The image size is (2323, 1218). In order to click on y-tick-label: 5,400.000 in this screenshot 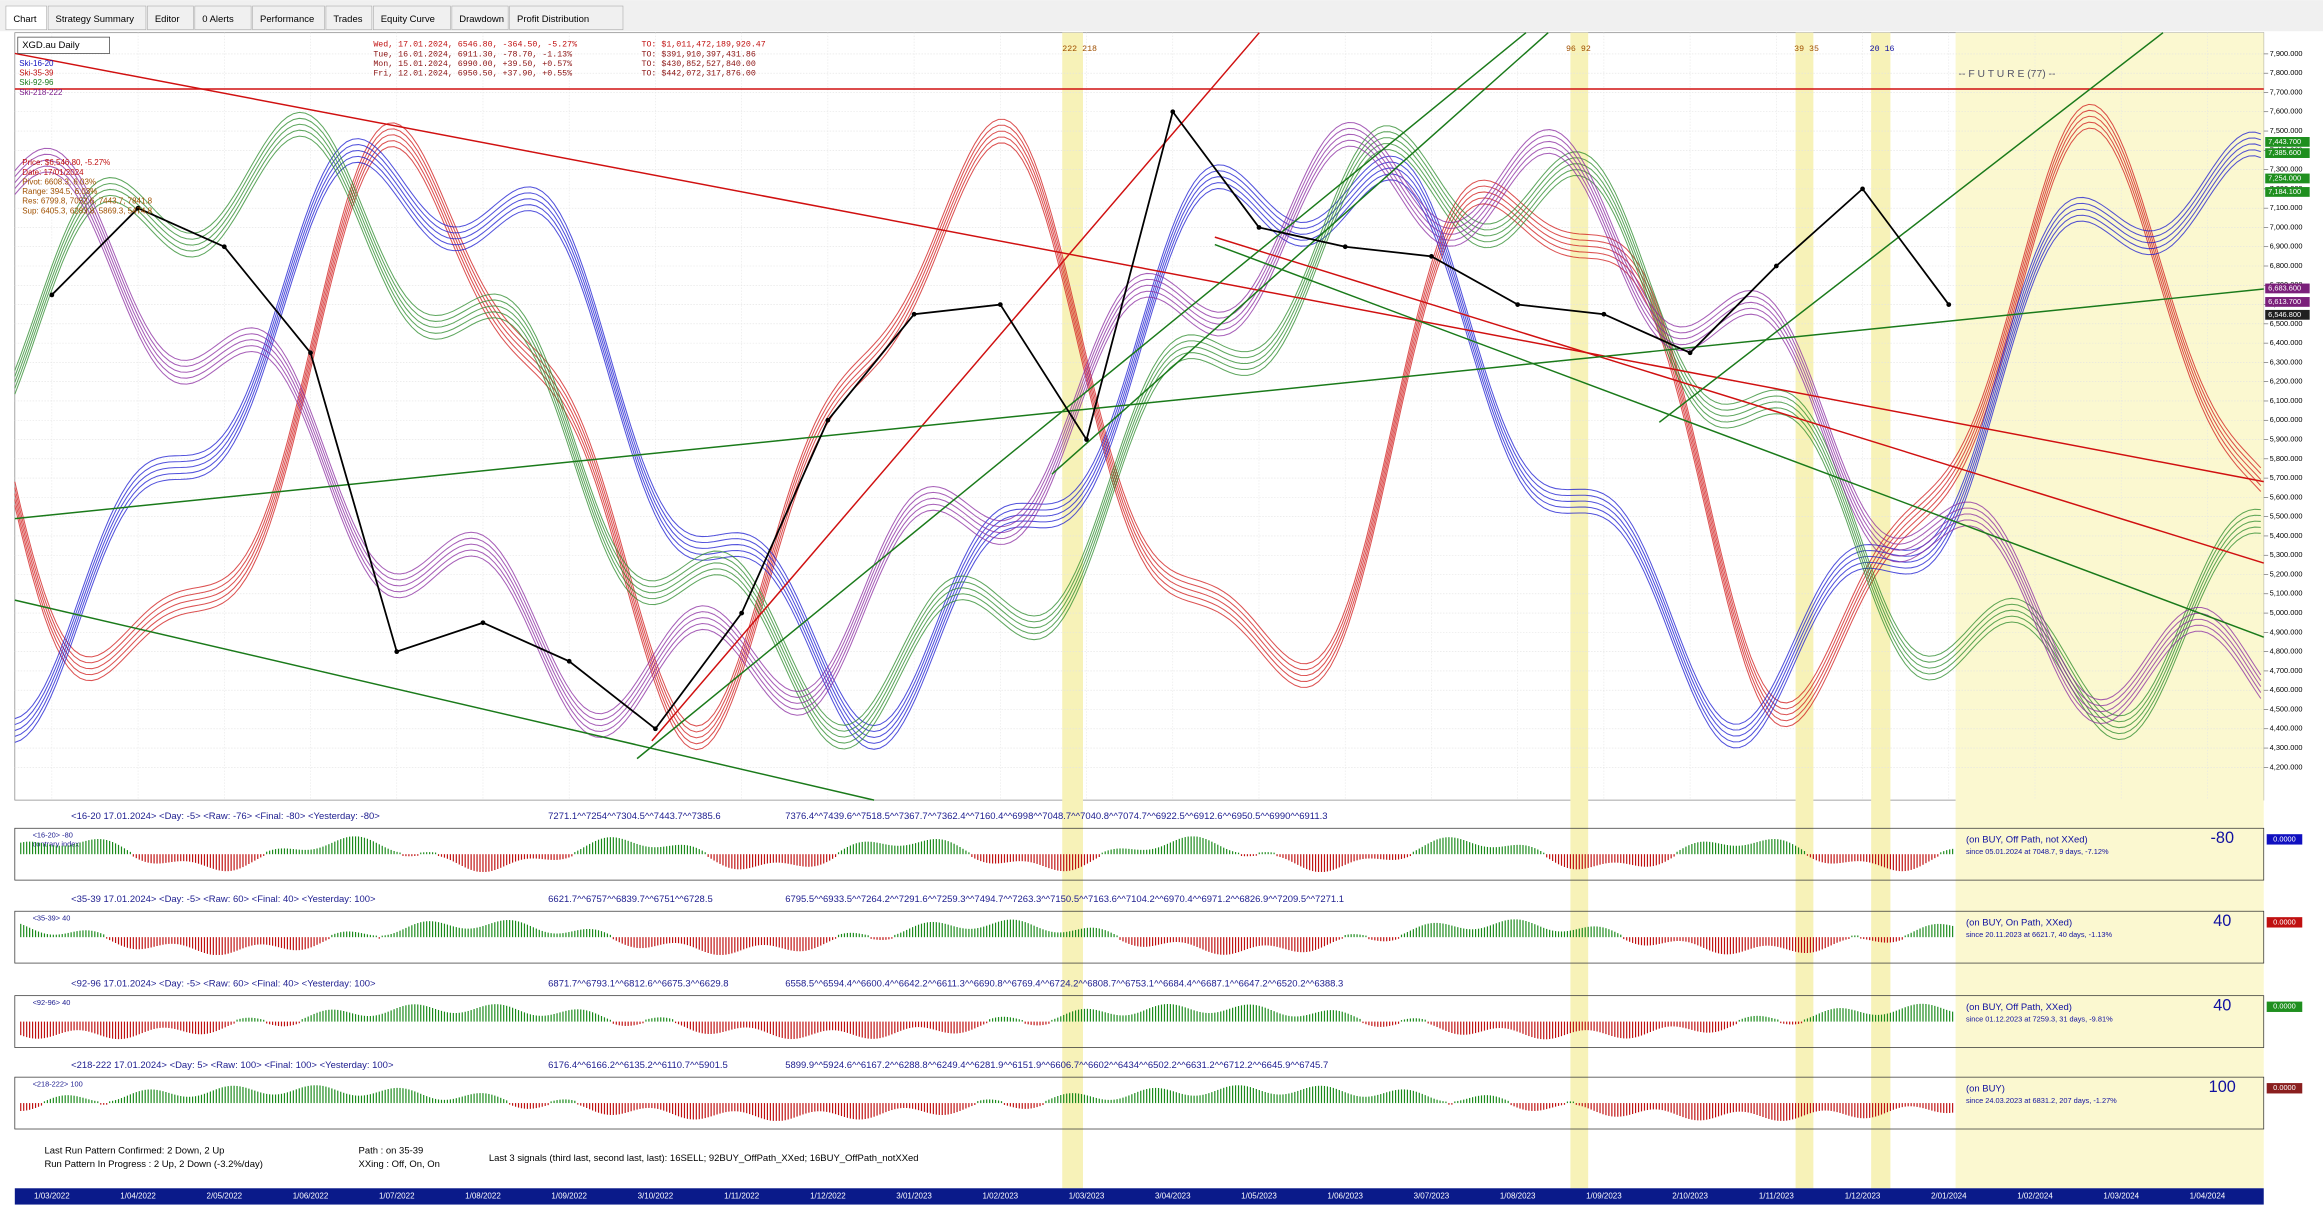, I will do `click(2286, 535)`.